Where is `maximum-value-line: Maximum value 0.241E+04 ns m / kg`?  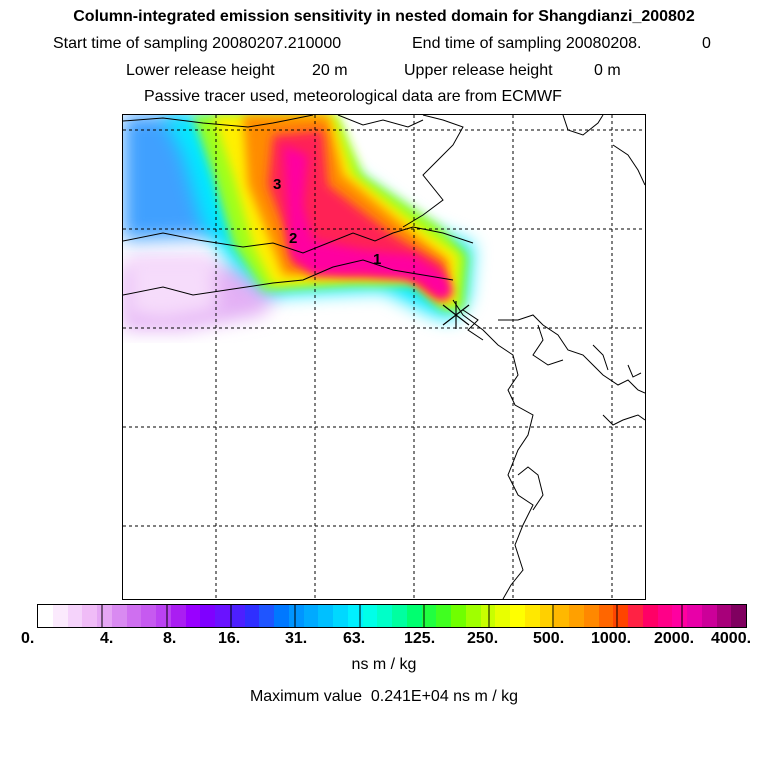 maximum-value-line: Maximum value 0.241E+04 ns m / kg is located at coordinates (384, 697).